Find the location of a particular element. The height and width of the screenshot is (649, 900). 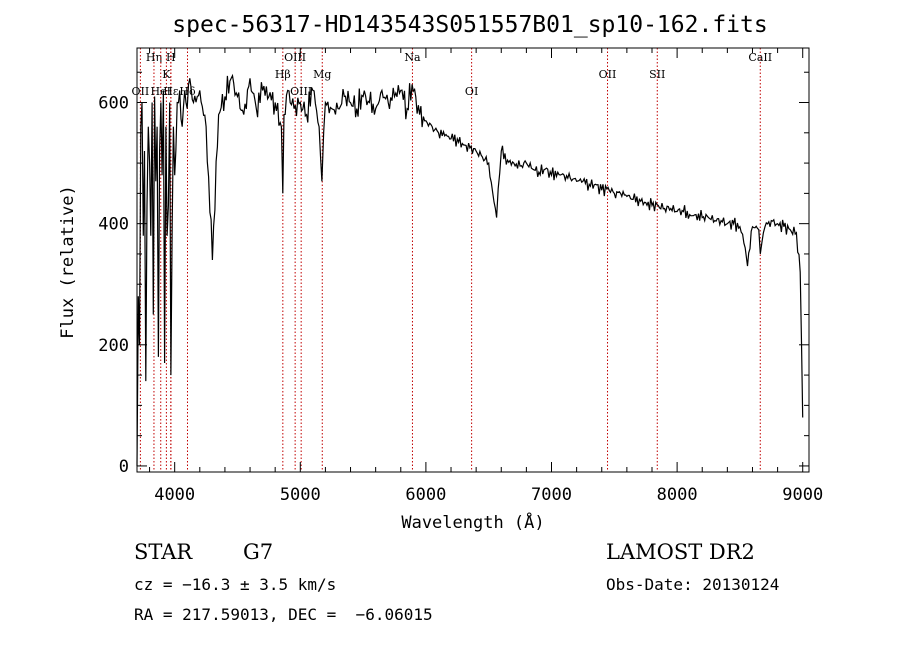

y-tick-label: 200 is located at coordinates (113, 346).